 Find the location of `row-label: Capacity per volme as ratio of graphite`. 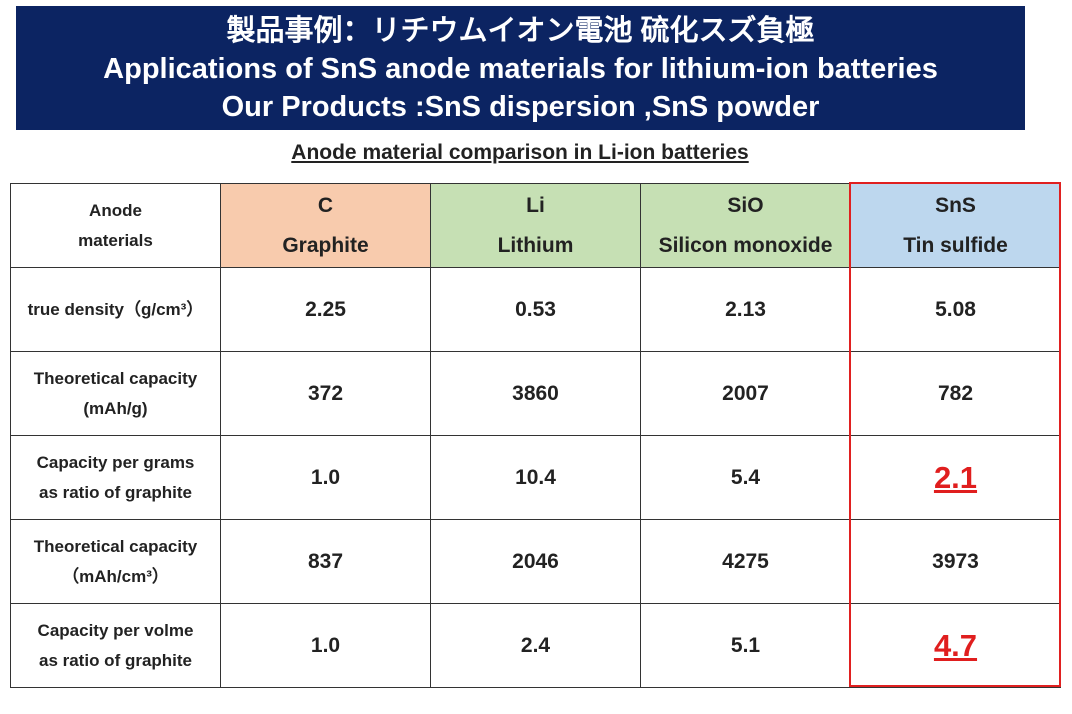

row-label: Capacity per volme as ratio of graphite is located at coordinates (115, 645).